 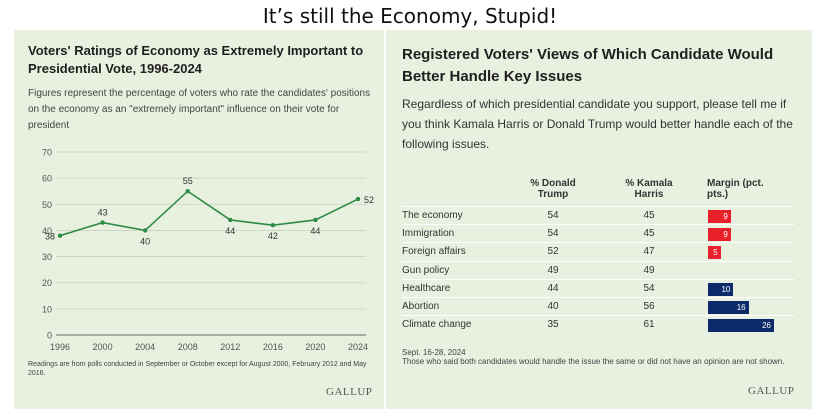 What do you see at coordinates (209, 213) in the screenshot?
I see `series-line` at bounding box center [209, 213].